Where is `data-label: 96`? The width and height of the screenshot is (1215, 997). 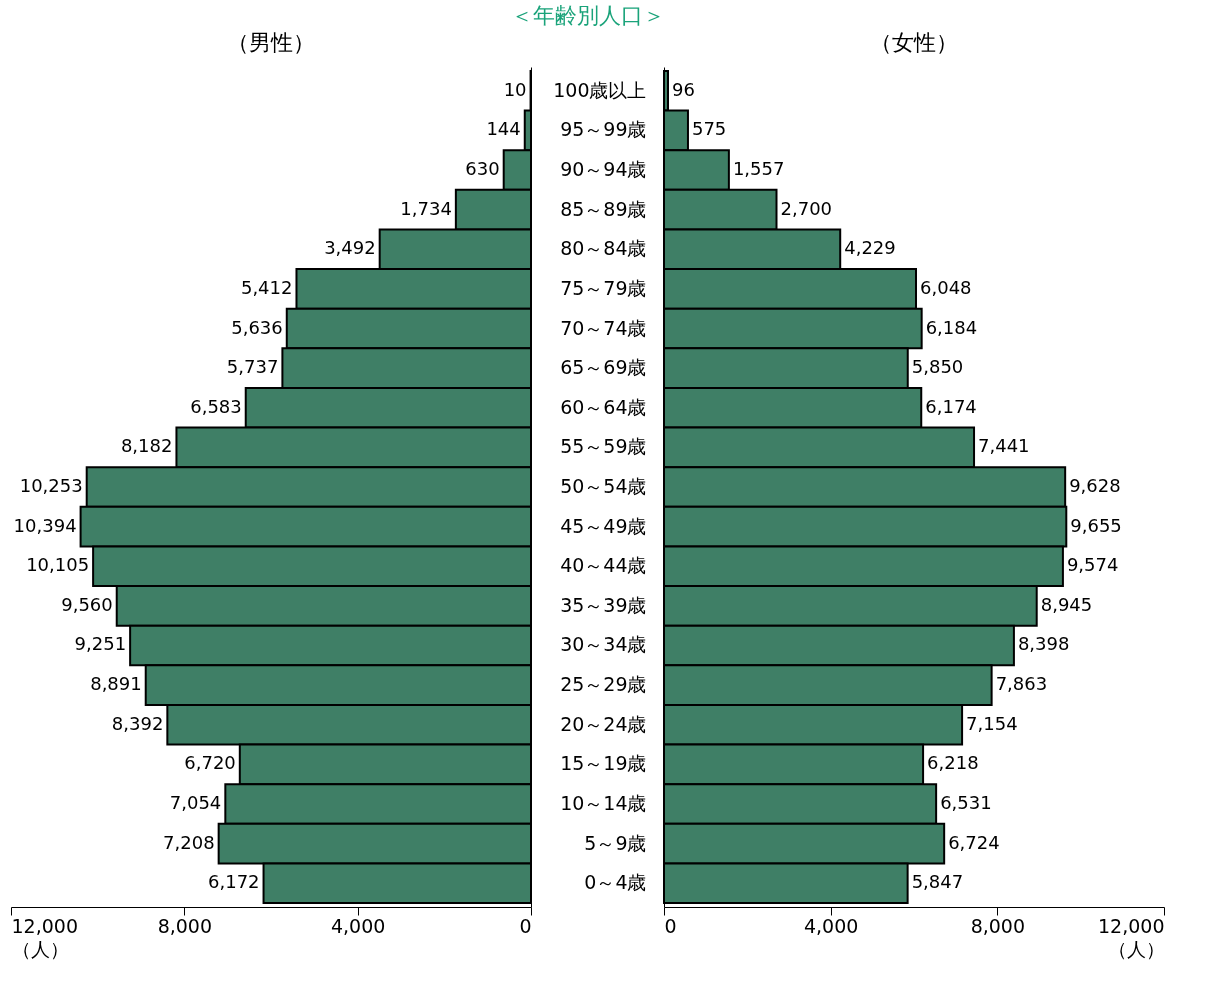 data-label: 96 is located at coordinates (683, 89).